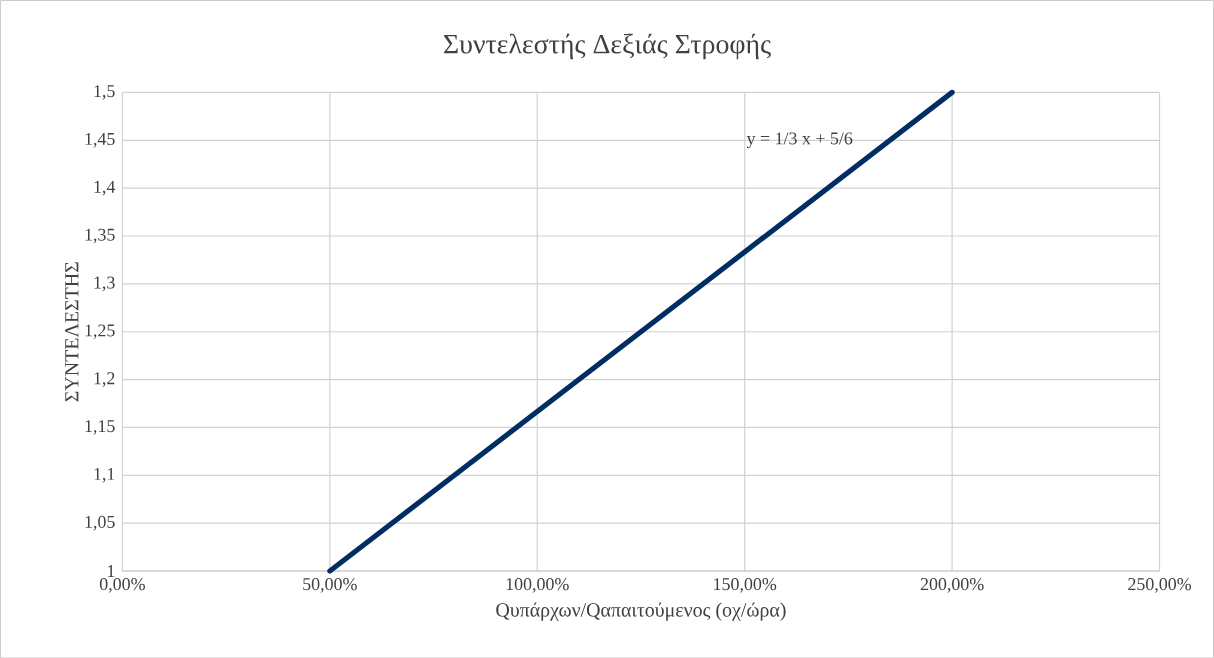 This screenshot has width=1214, height=658. Describe the element at coordinates (952, 585) in the screenshot. I see `x-tick-label: 200,00%` at that location.